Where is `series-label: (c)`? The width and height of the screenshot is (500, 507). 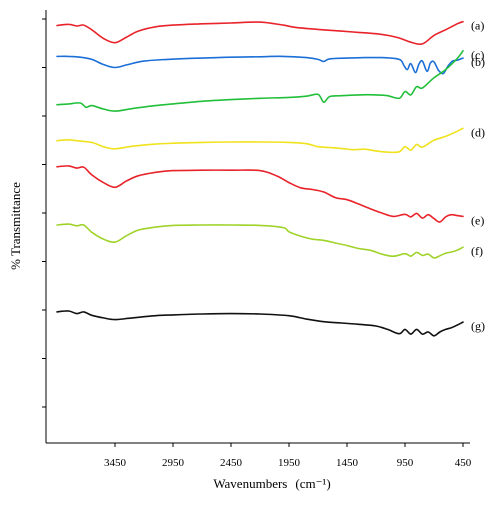
series-label: (c) is located at coordinates (477, 55).